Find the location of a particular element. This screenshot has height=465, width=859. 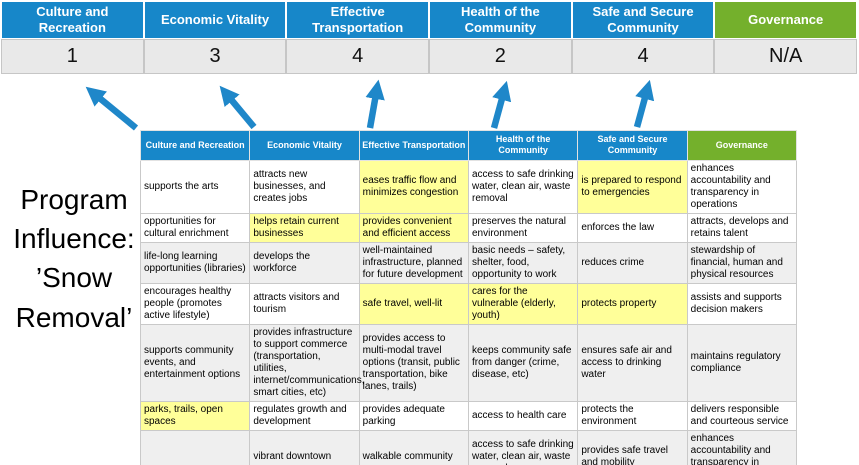

matrix-cell-highlighted: safe travel, well-lit is located at coordinates (413, 303).